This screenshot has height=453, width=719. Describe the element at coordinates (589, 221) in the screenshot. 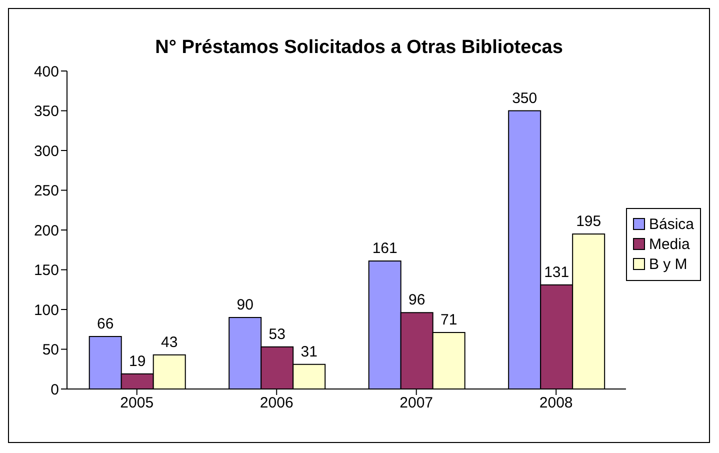

I see `data-label: 195` at that location.